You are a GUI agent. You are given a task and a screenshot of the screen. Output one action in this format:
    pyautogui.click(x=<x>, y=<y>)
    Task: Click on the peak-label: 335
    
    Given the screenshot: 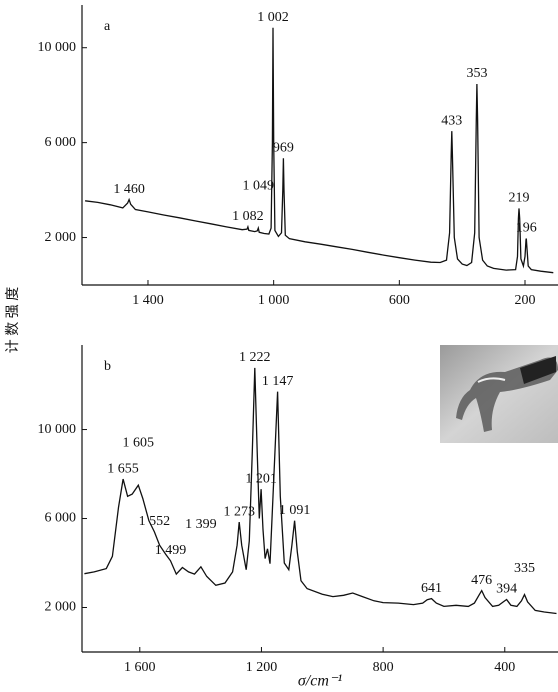 What is the action you would take?
    pyautogui.click(x=524, y=568)
    